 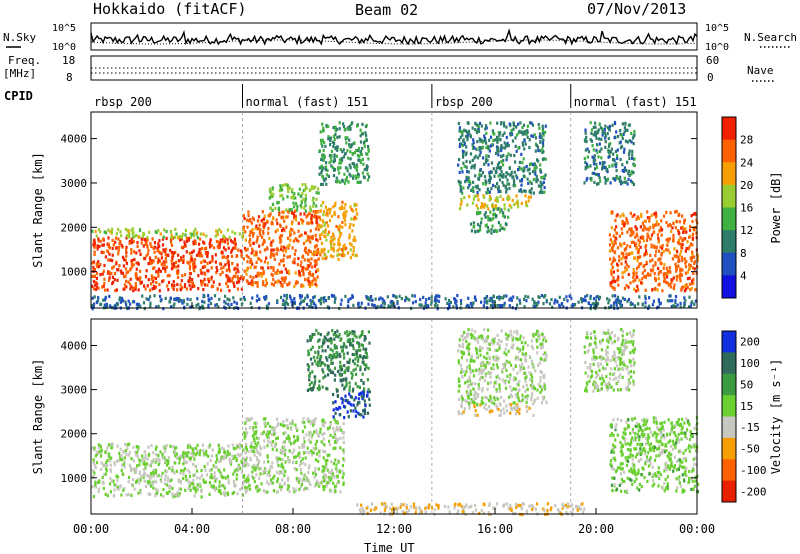 What do you see at coordinates (338, 360) in the screenshot?
I see `data-region` at bounding box center [338, 360].